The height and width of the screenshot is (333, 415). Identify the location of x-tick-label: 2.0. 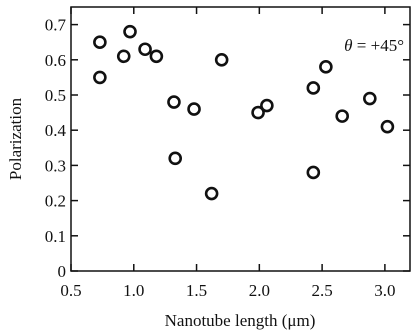
(259, 290).